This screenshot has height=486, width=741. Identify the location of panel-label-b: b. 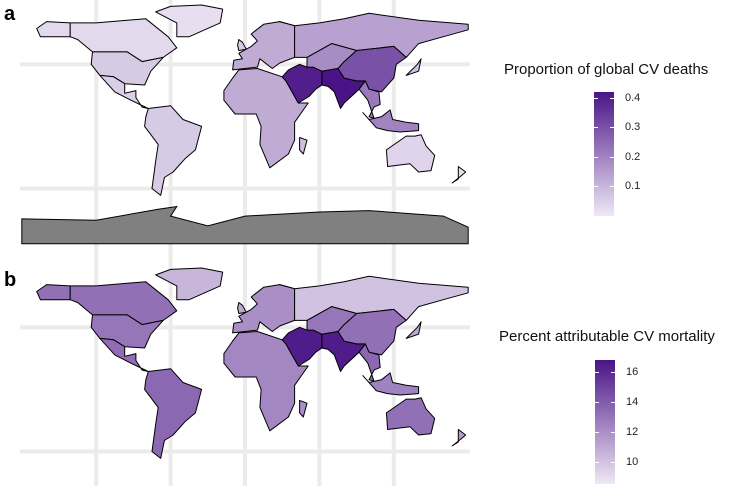
(10, 280).